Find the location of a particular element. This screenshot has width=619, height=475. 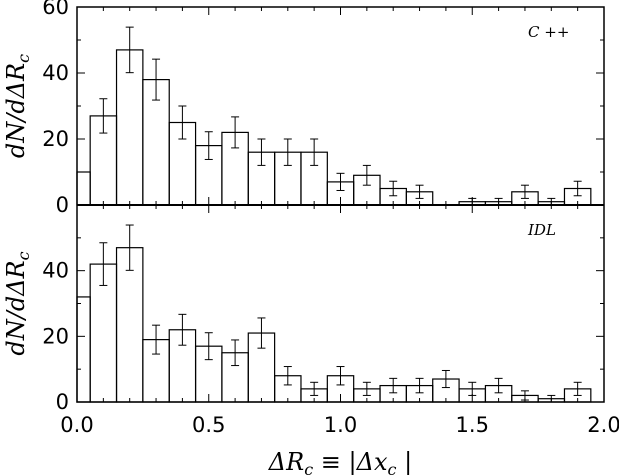

x-tick-label: 2.0 is located at coordinates (603, 425).